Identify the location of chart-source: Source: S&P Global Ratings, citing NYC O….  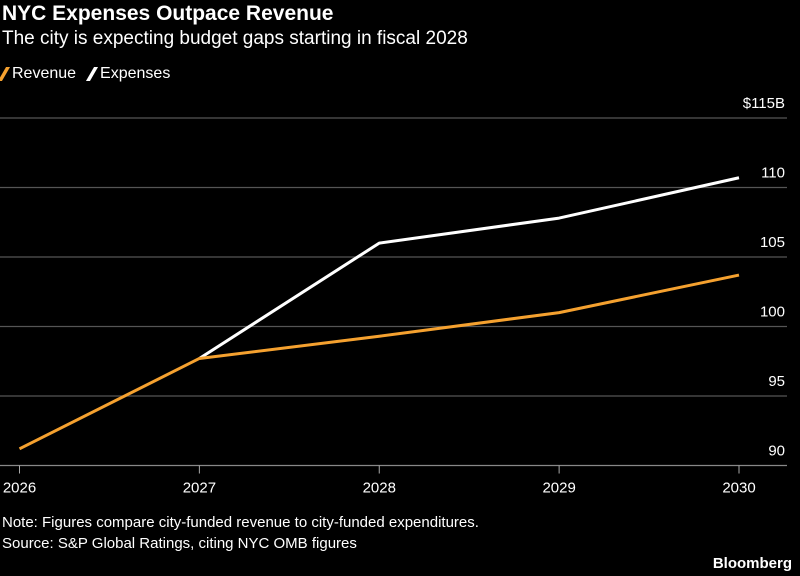
(179, 543).